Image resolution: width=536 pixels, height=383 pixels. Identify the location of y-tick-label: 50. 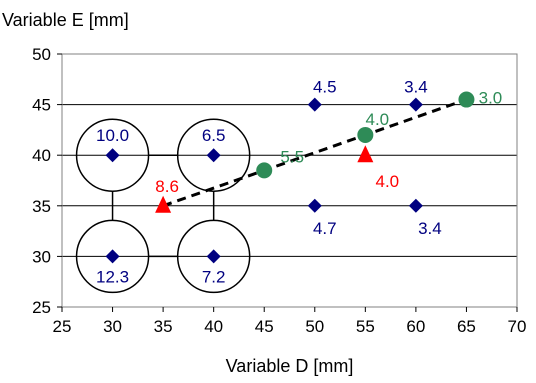
(41, 54).